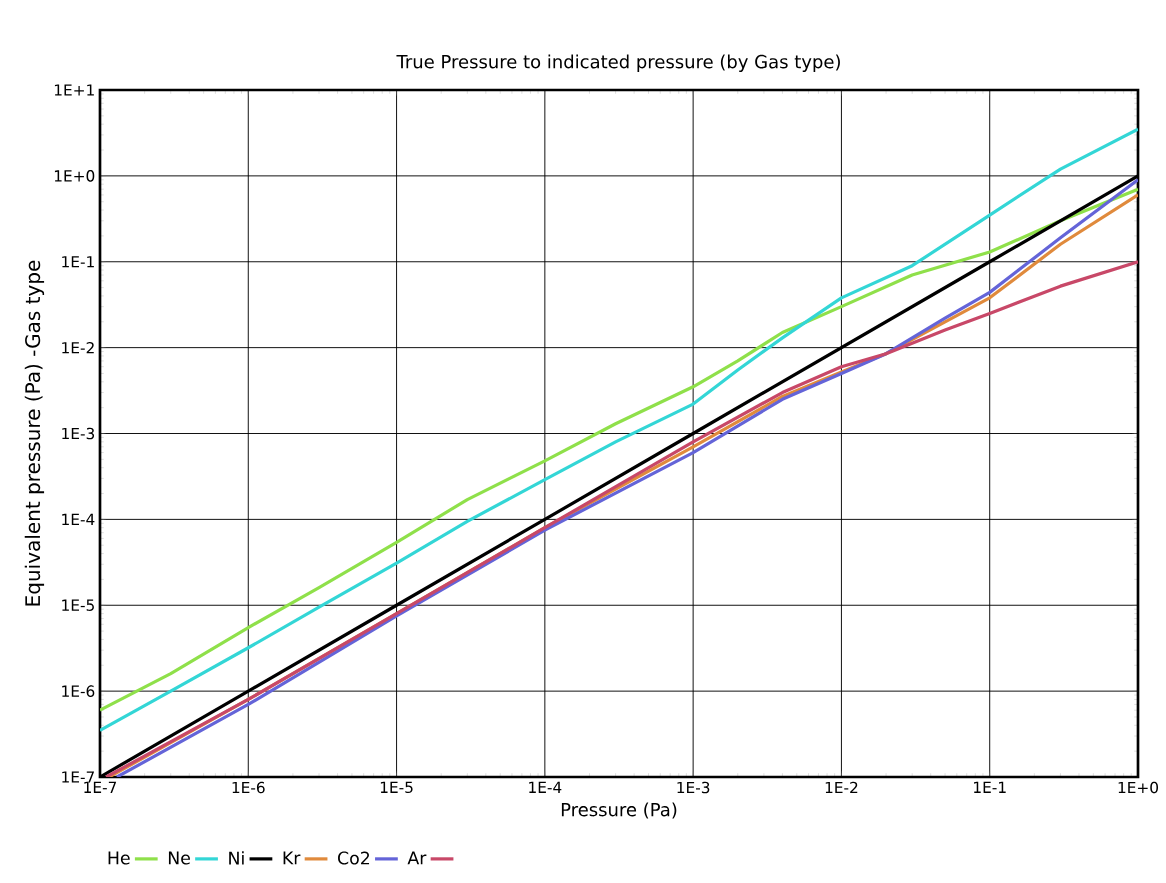 The height and width of the screenshot is (883, 1166). I want to click on y-tick-label: 1E+0, so click(74, 176).